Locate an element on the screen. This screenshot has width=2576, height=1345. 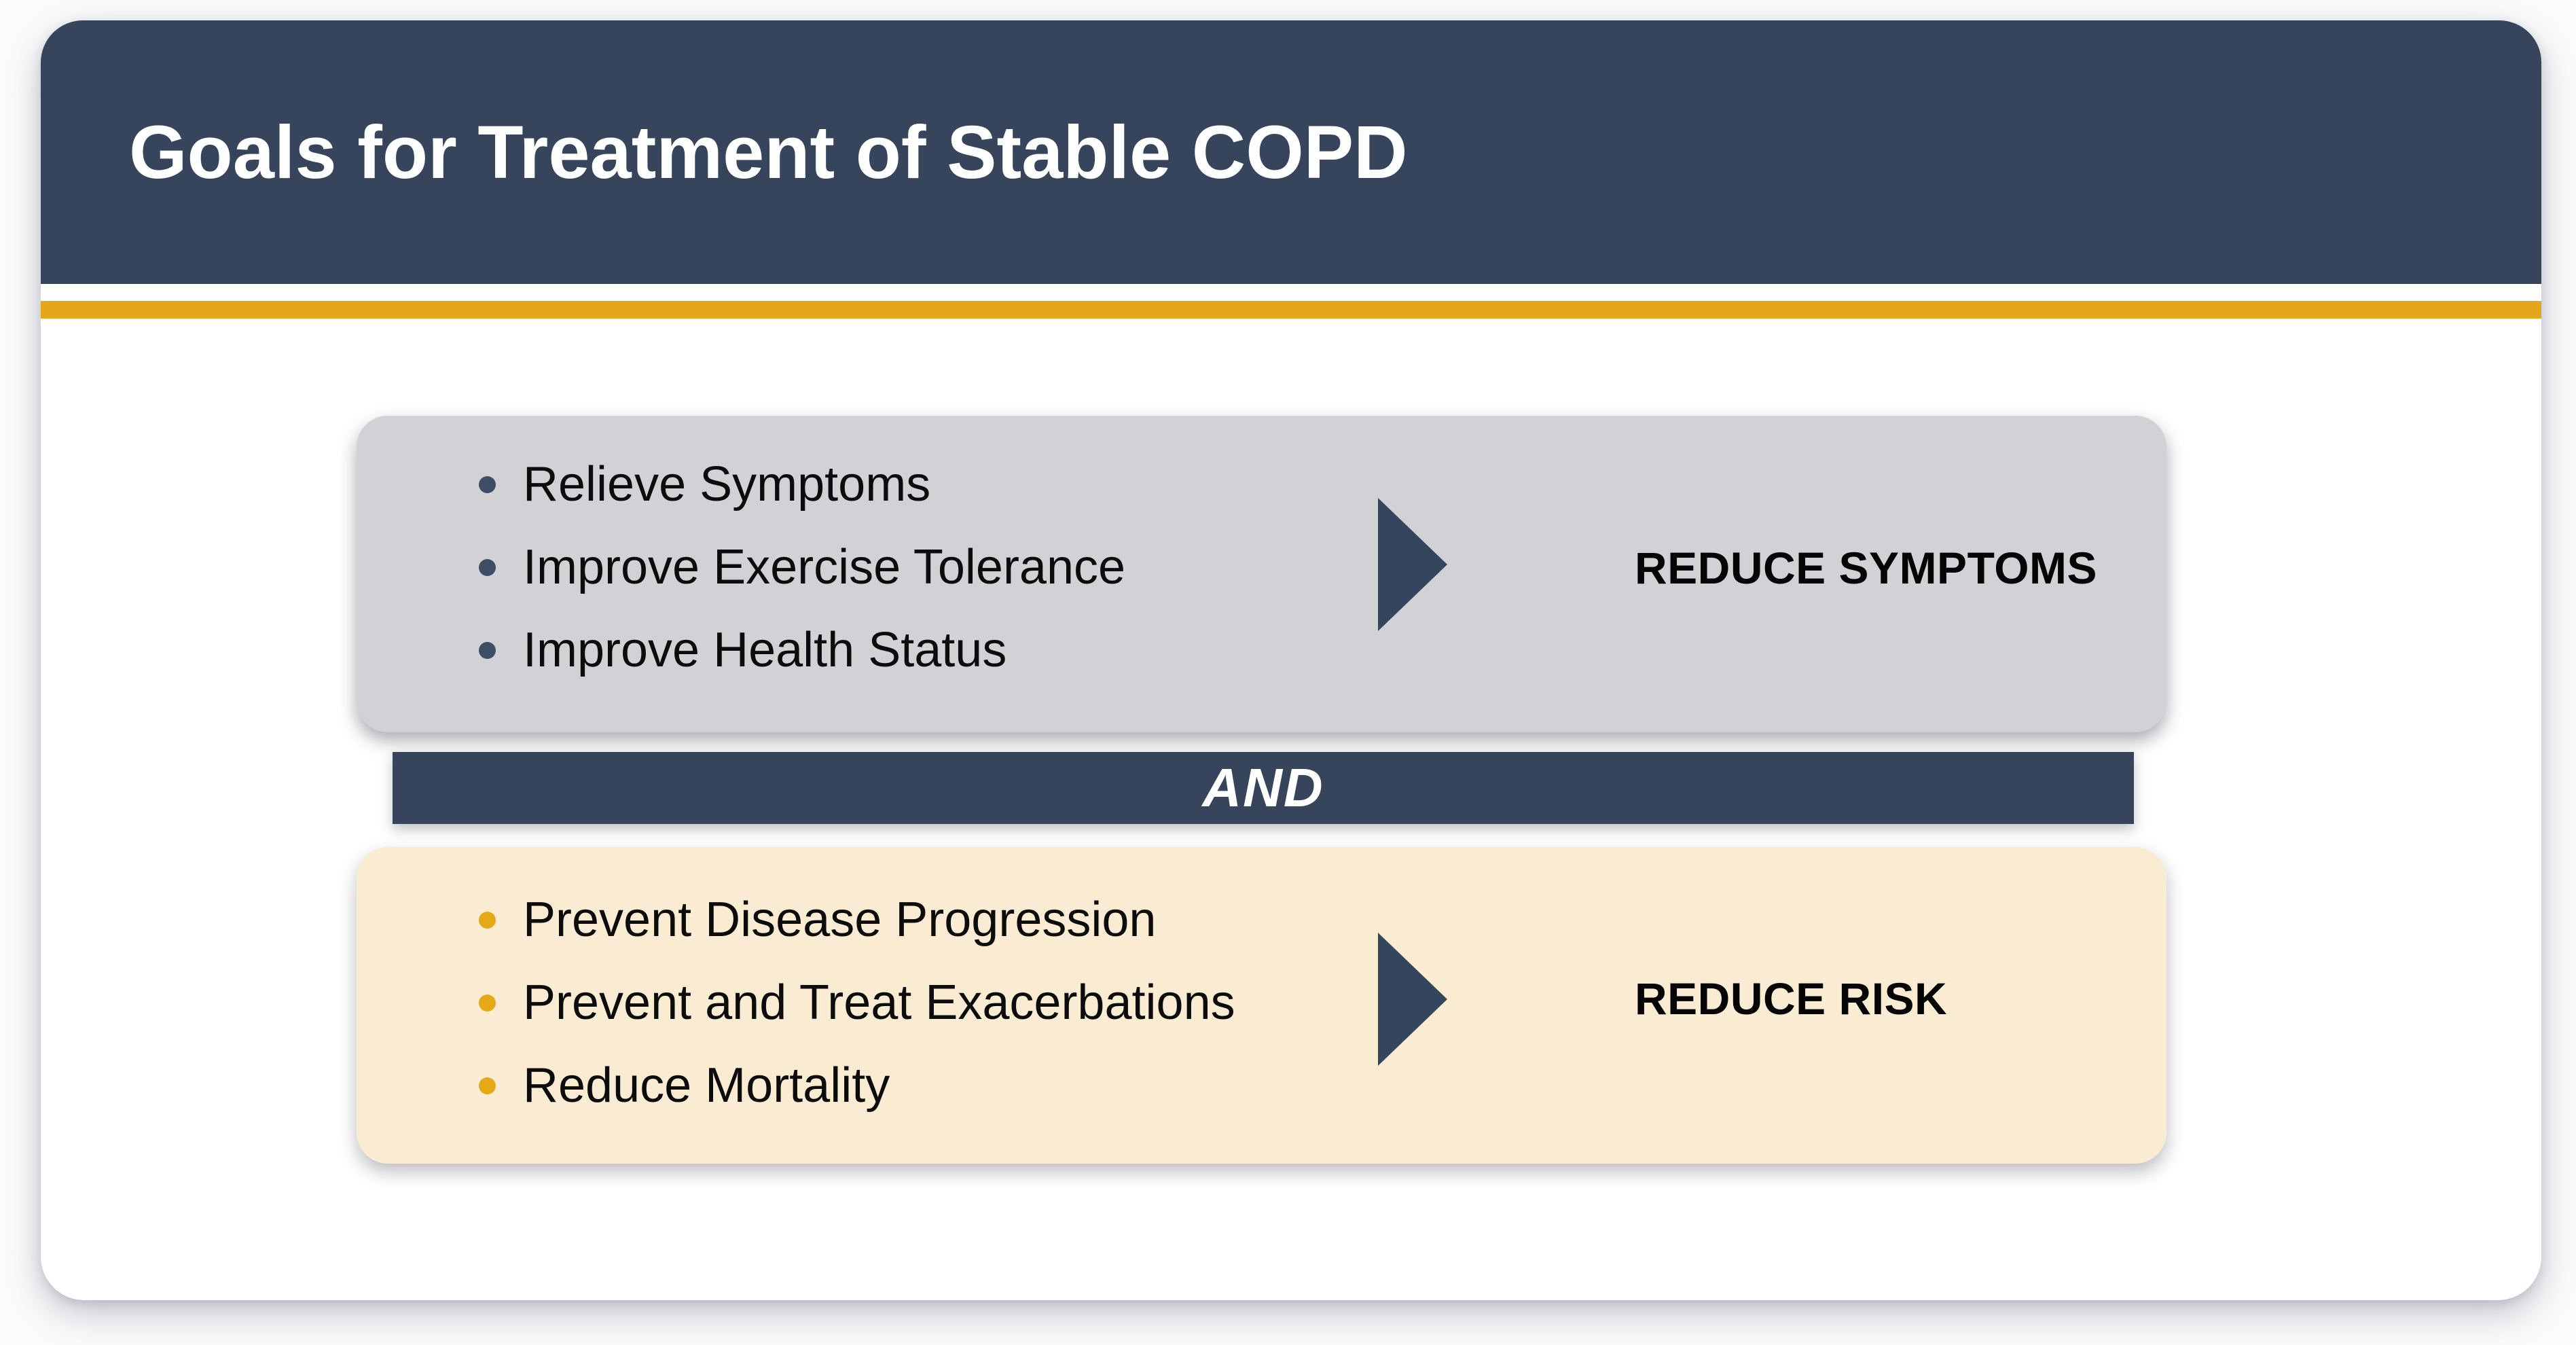
list-item: Prevent Disease Progression is located at coordinates (857, 919).